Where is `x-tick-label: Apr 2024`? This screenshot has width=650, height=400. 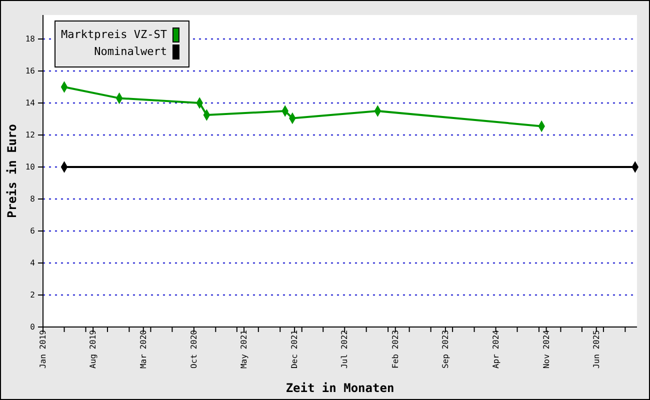 x-tick-label: Apr 2024 is located at coordinates (495, 349).